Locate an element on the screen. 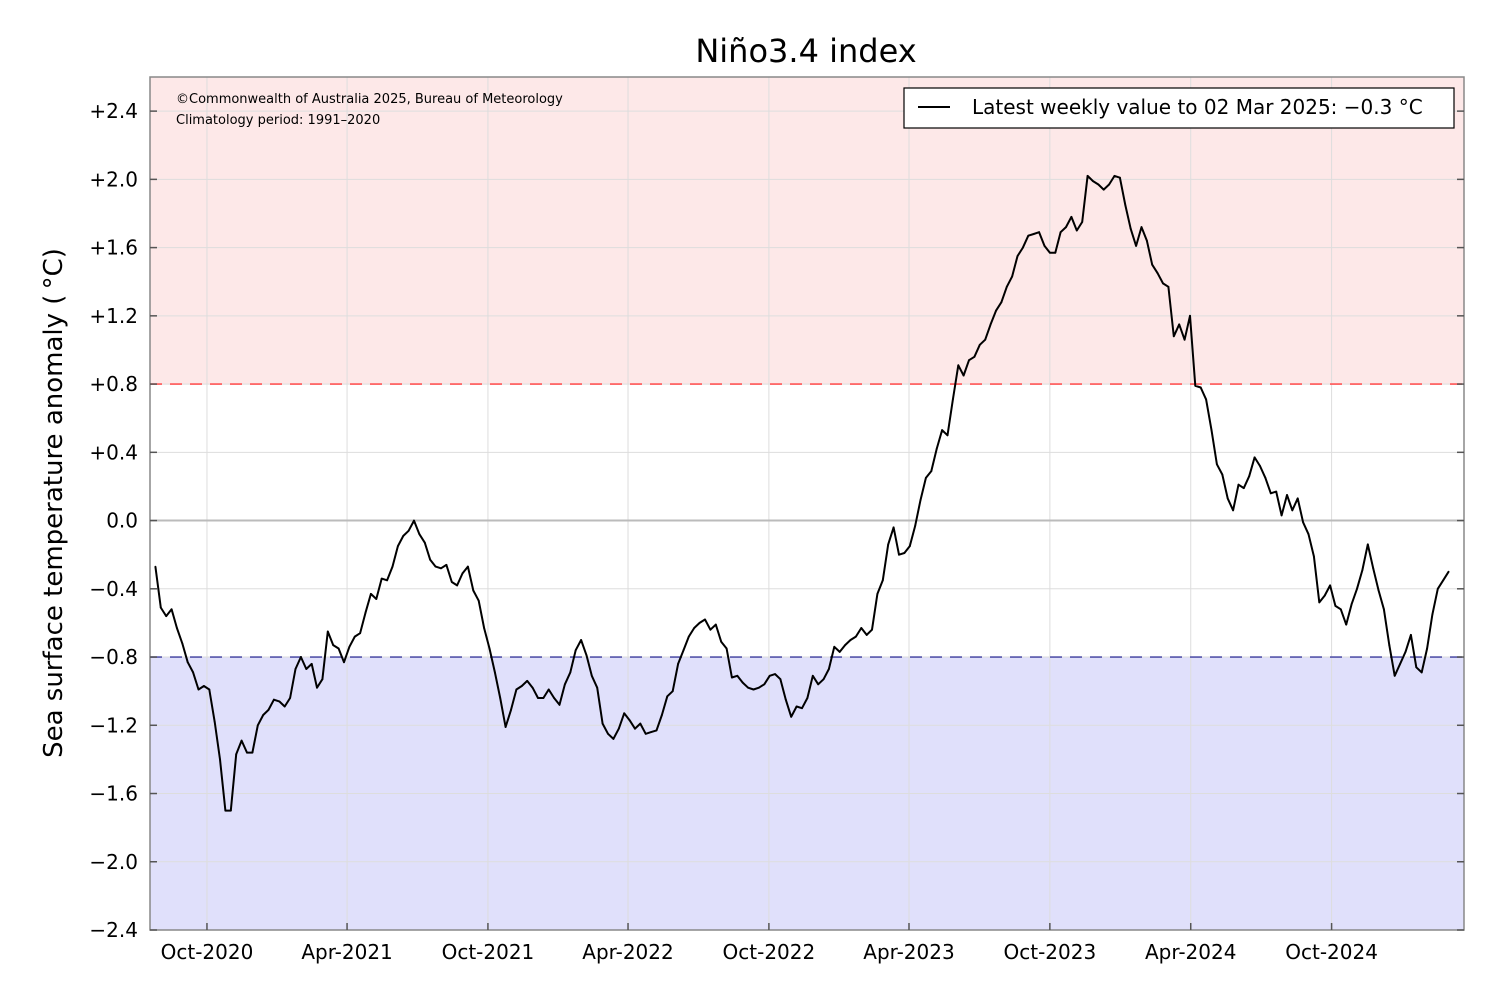 The height and width of the screenshot is (1000, 1500). y-tick-label: −0.4 is located at coordinates (113, 589).